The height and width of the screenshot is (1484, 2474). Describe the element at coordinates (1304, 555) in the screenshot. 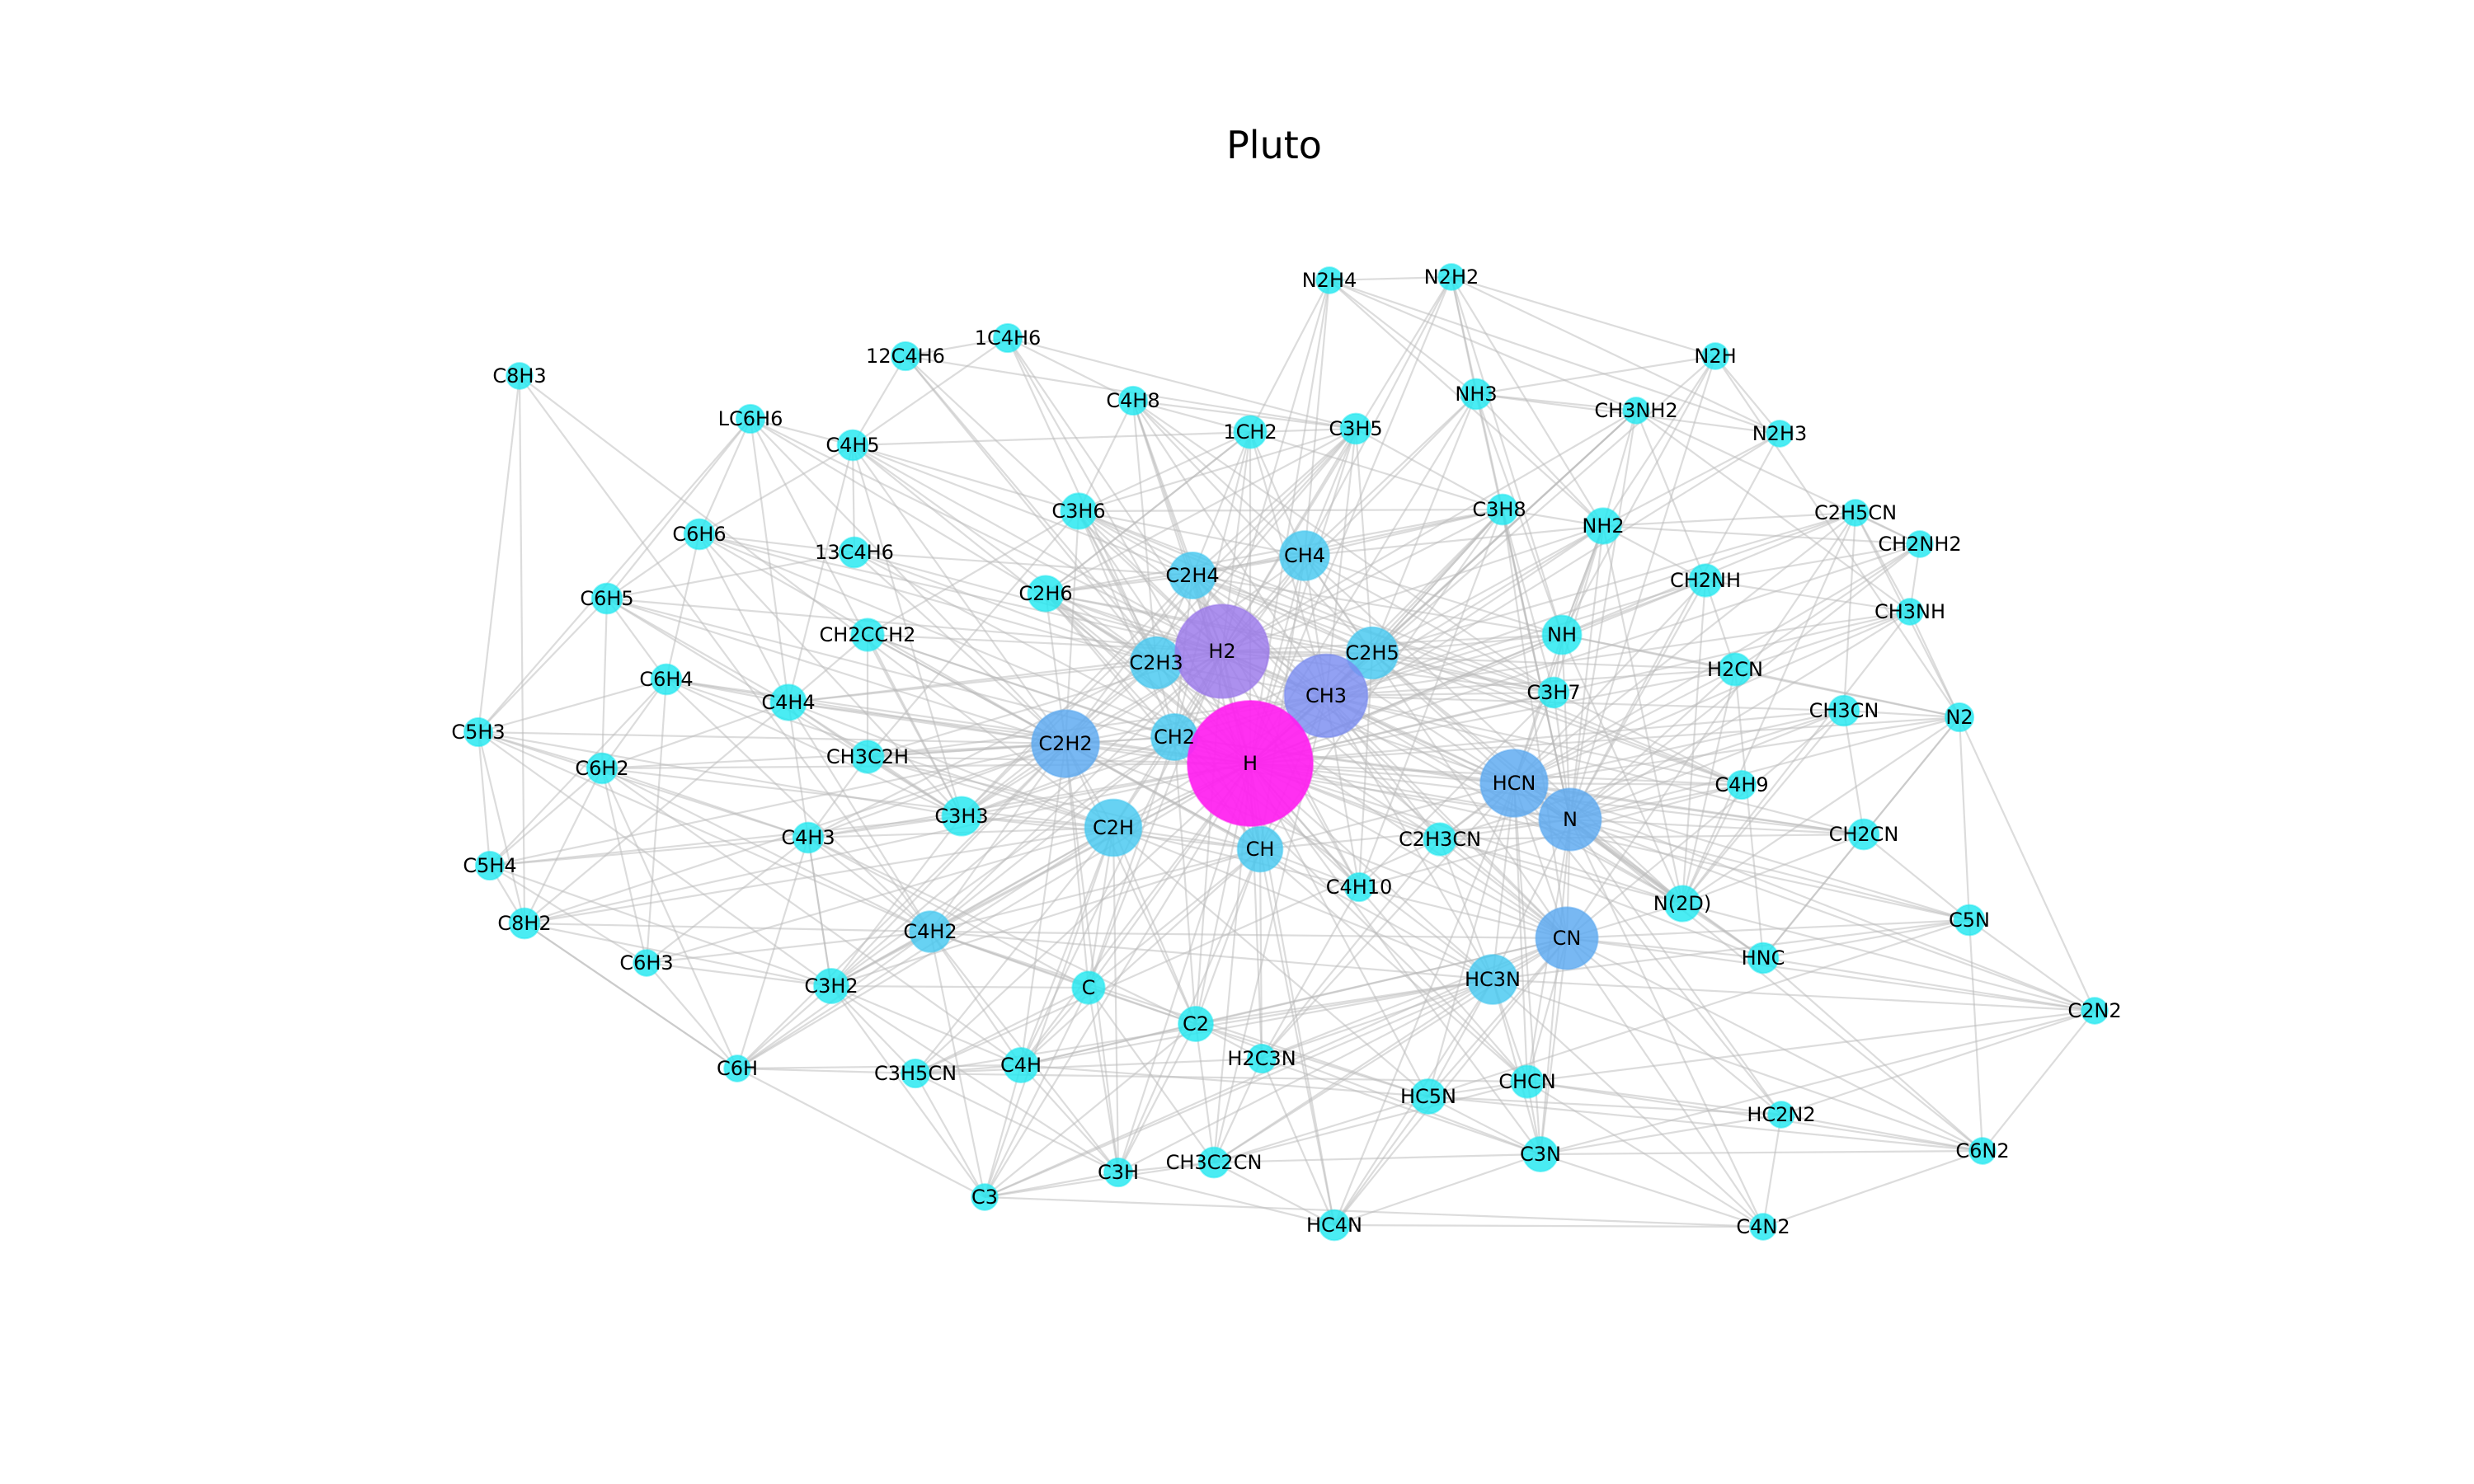

I see `node-CH4` at that location.